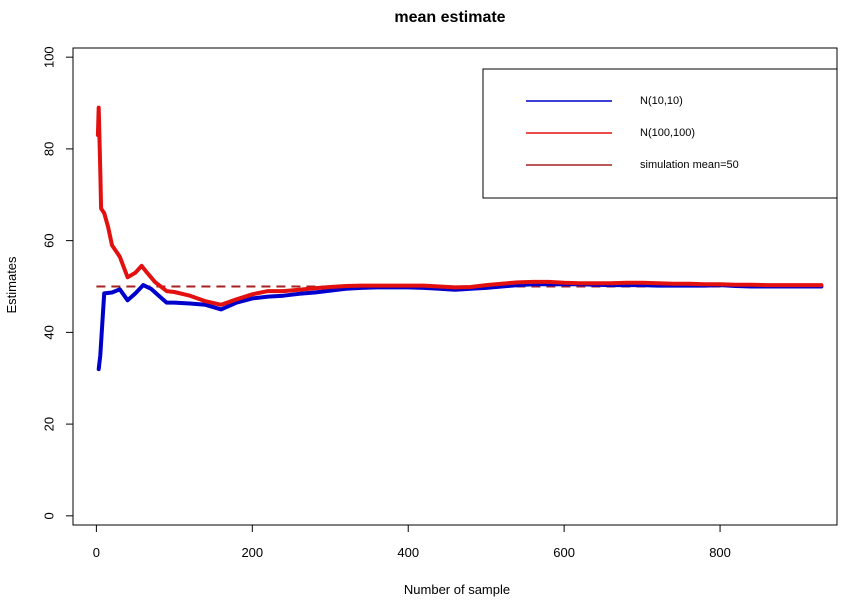 The width and height of the screenshot is (849, 601). What do you see at coordinates (49, 332) in the screenshot?
I see `y-tick-label: 40` at bounding box center [49, 332].